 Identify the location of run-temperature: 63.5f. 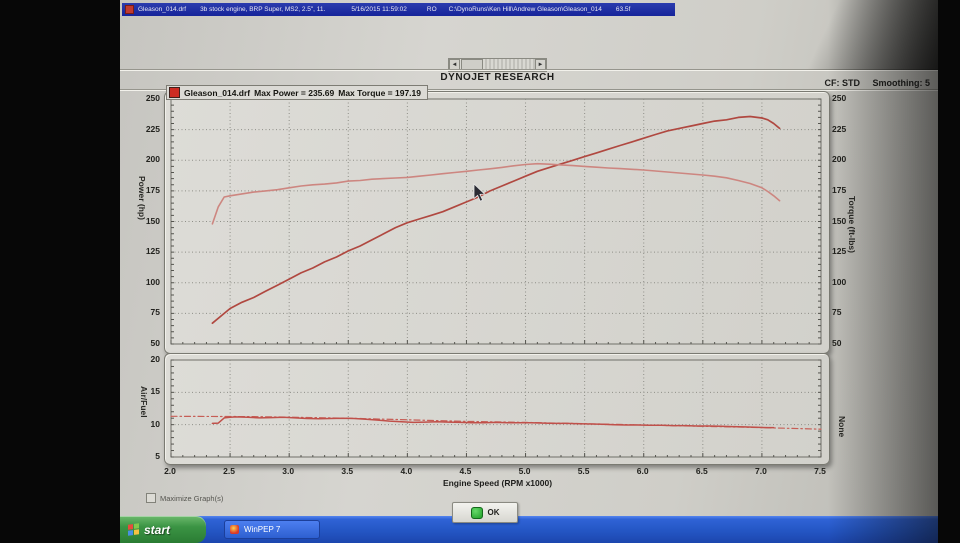
(623, 9).